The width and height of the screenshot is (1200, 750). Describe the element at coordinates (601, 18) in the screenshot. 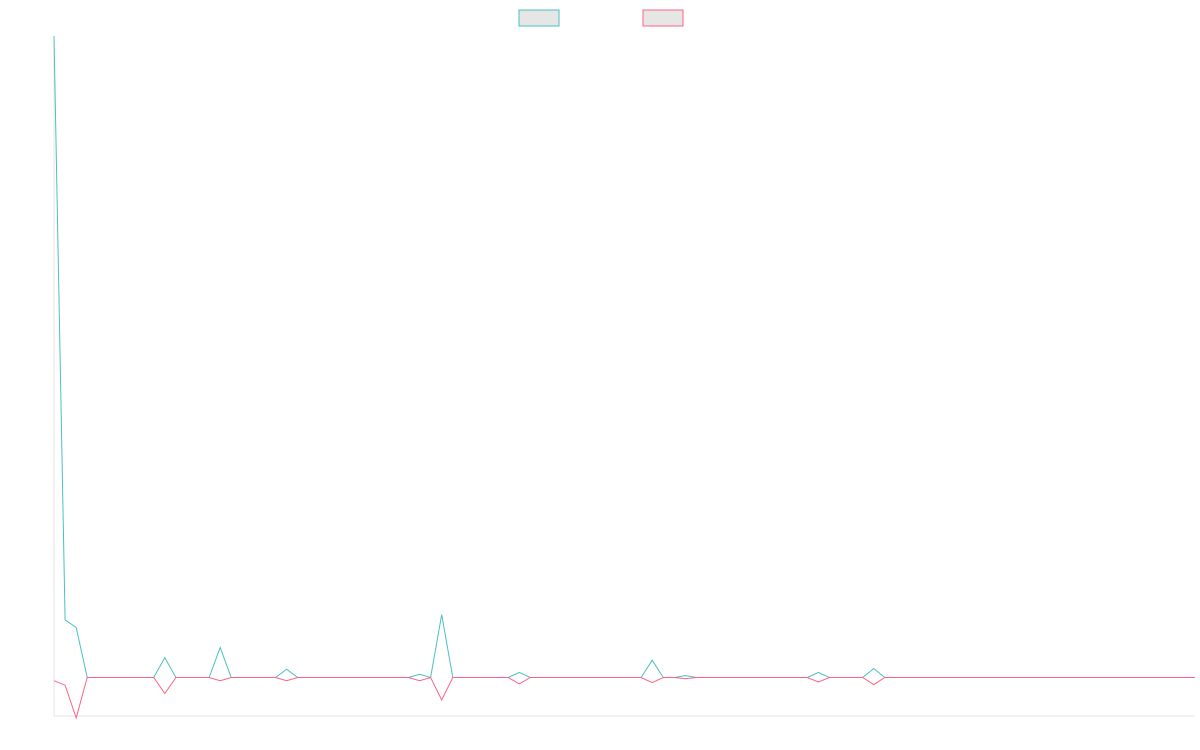

I see `legend` at that location.